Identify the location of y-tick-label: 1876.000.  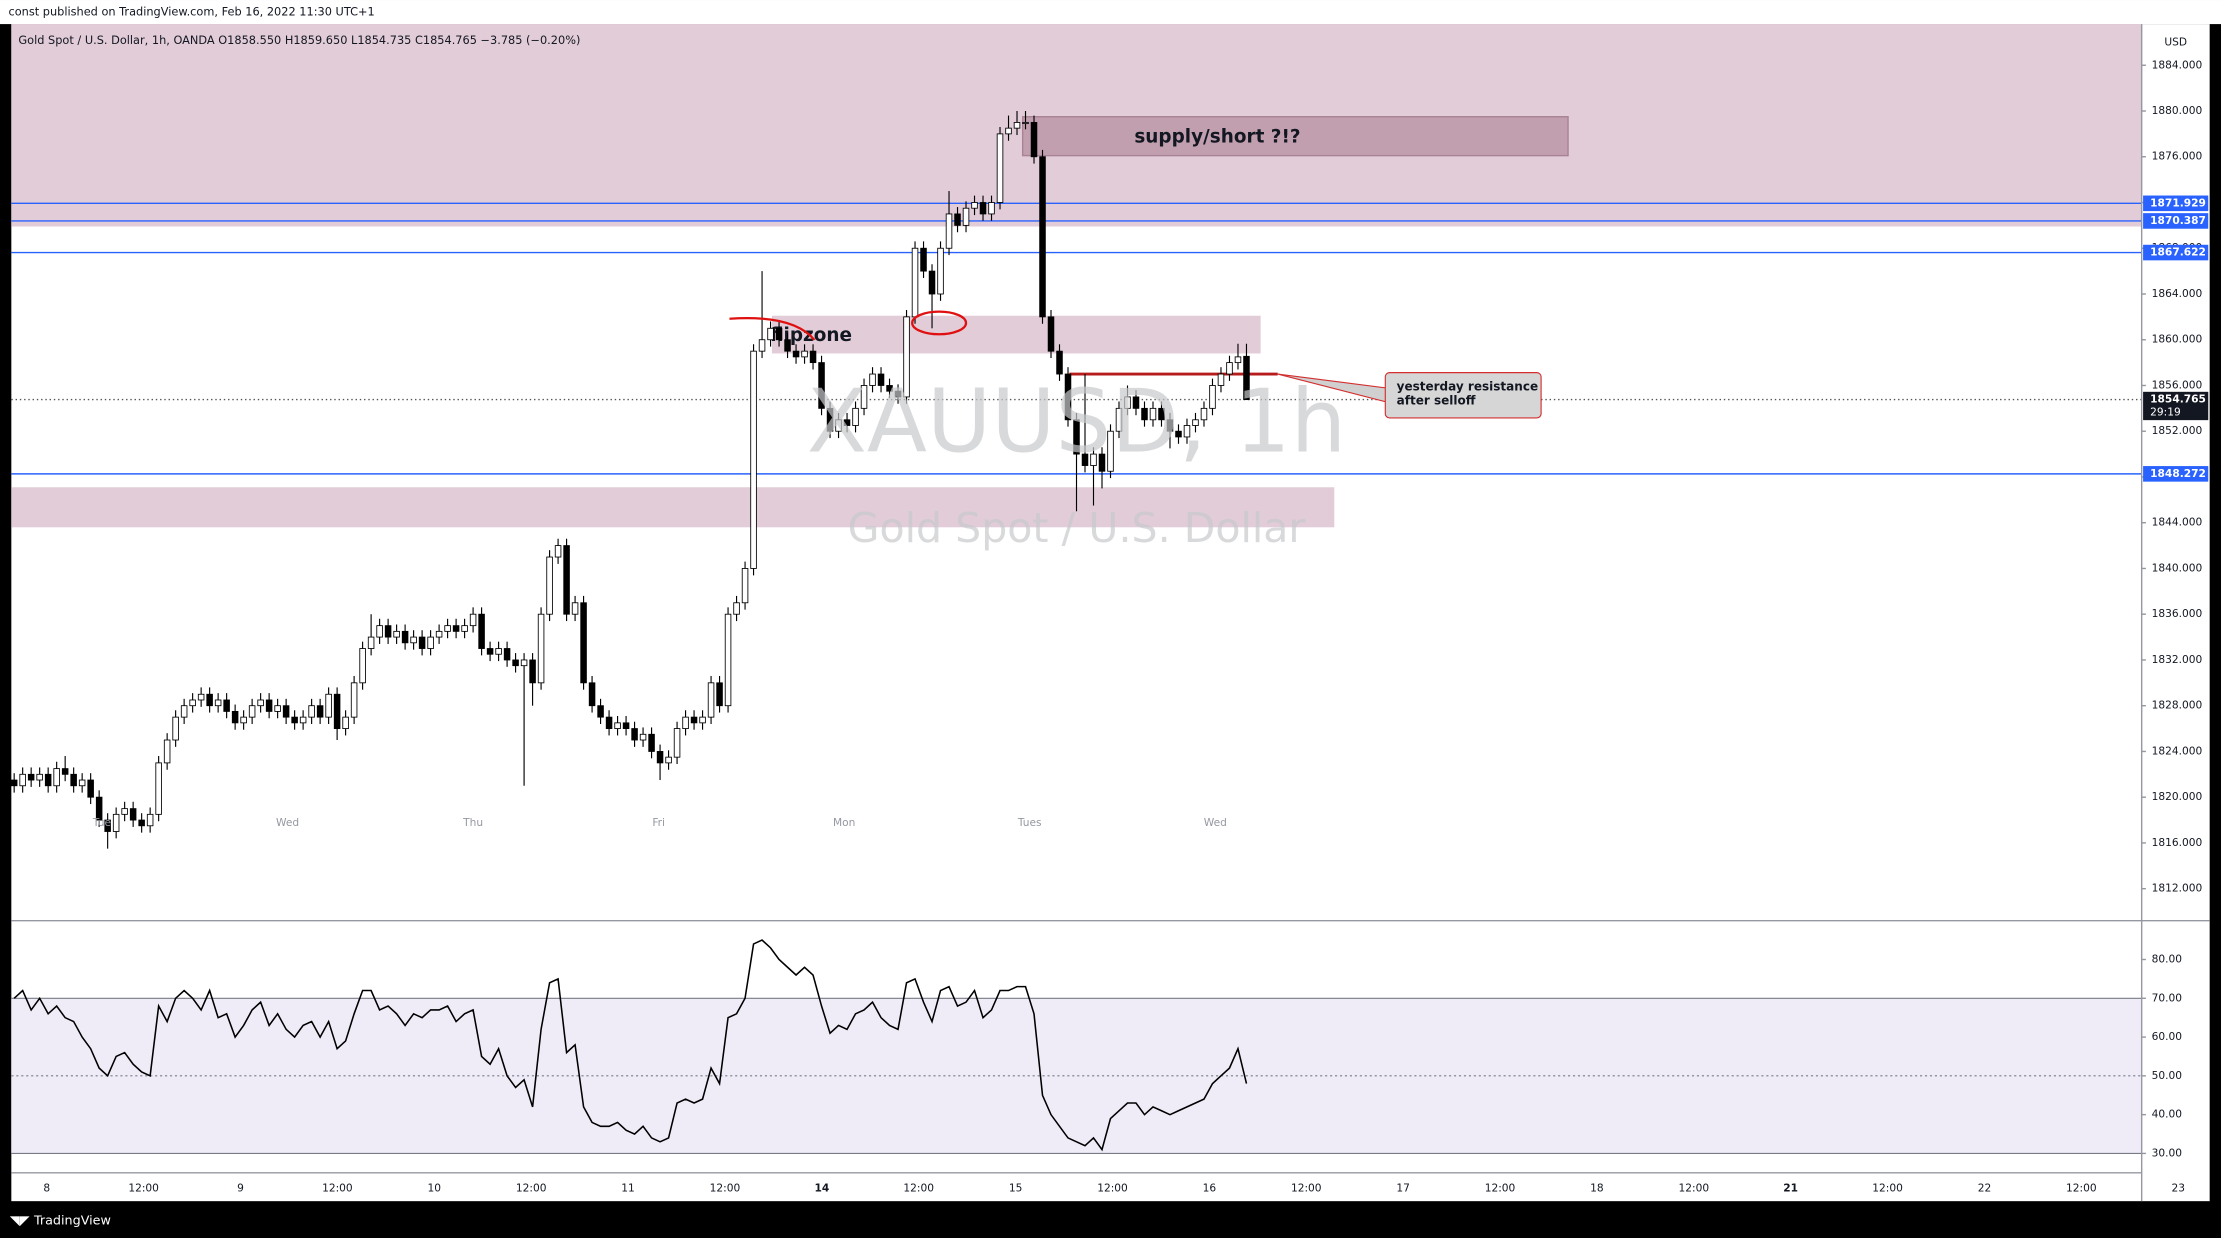
(2177, 156).